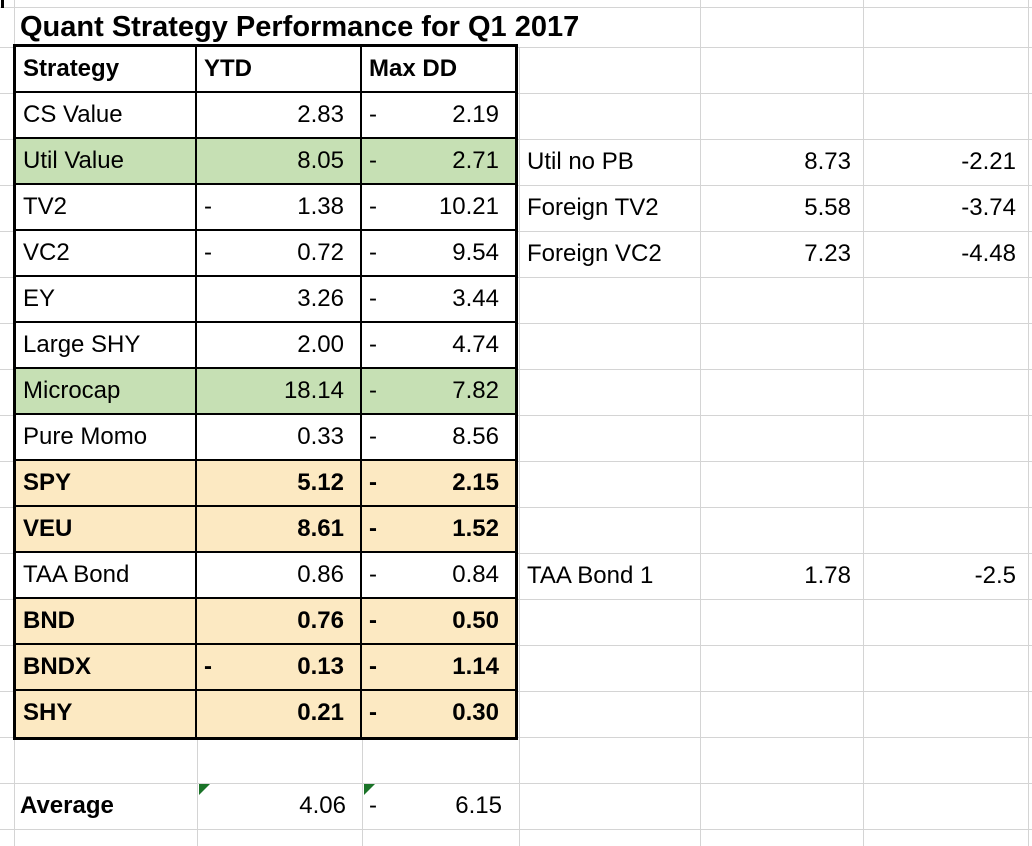 This screenshot has height=846, width=1032. I want to click on max-dd-cell: - 7.82, so click(438, 392).